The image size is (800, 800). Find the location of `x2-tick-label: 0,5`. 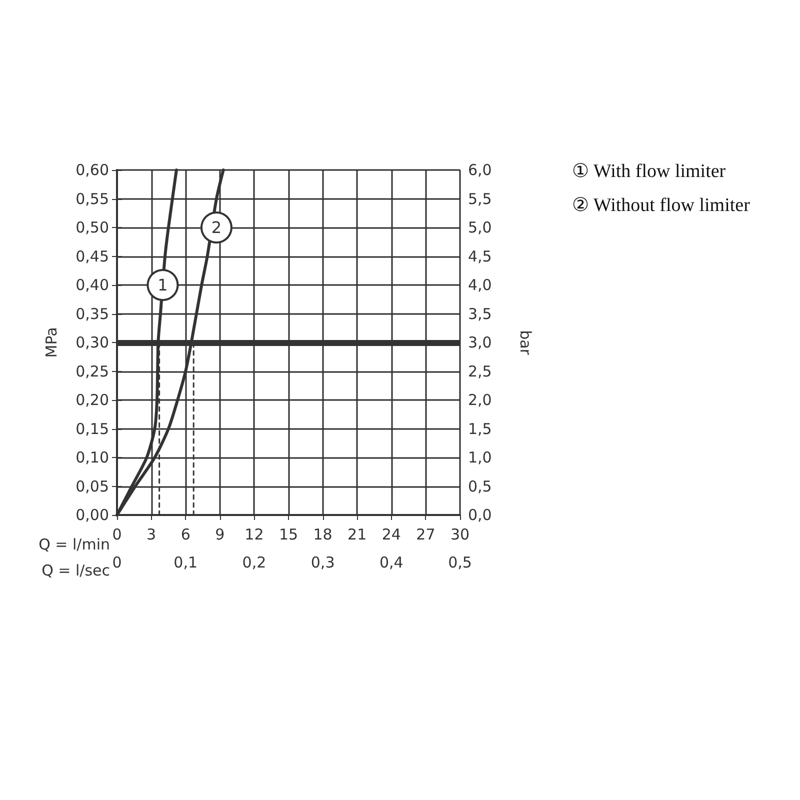

x2-tick-label: 0,5 is located at coordinates (460, 563).